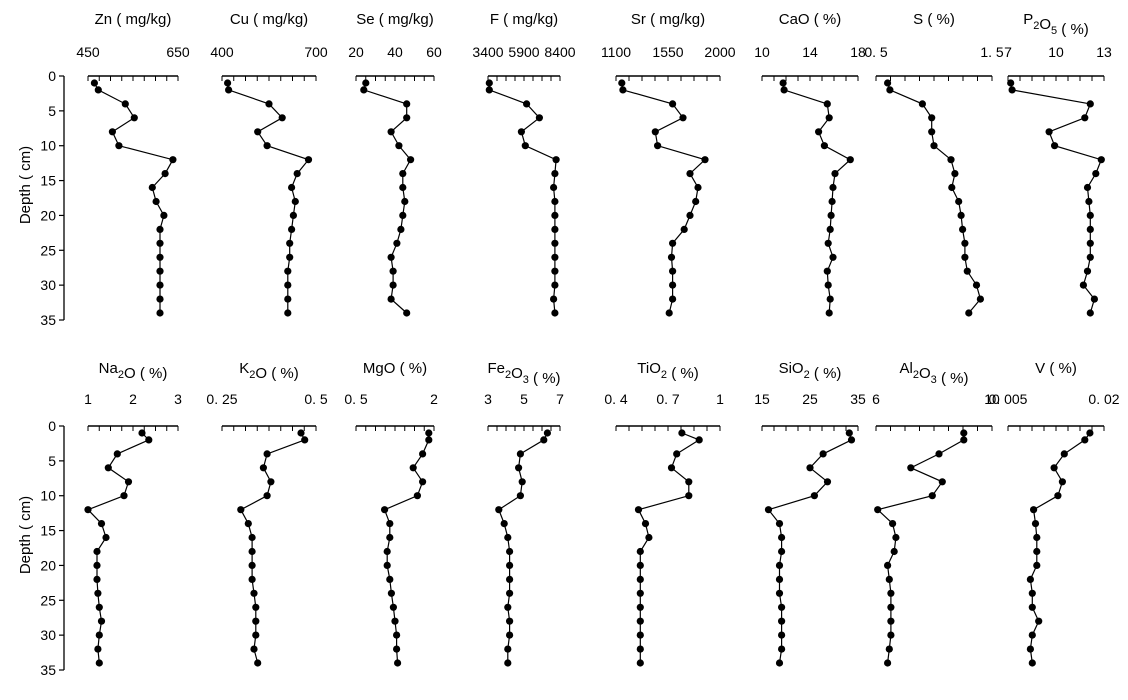 The width and height of the screenshot is (1128, 700). I want to click on depth-tick-label: 10, so click(48, 496).